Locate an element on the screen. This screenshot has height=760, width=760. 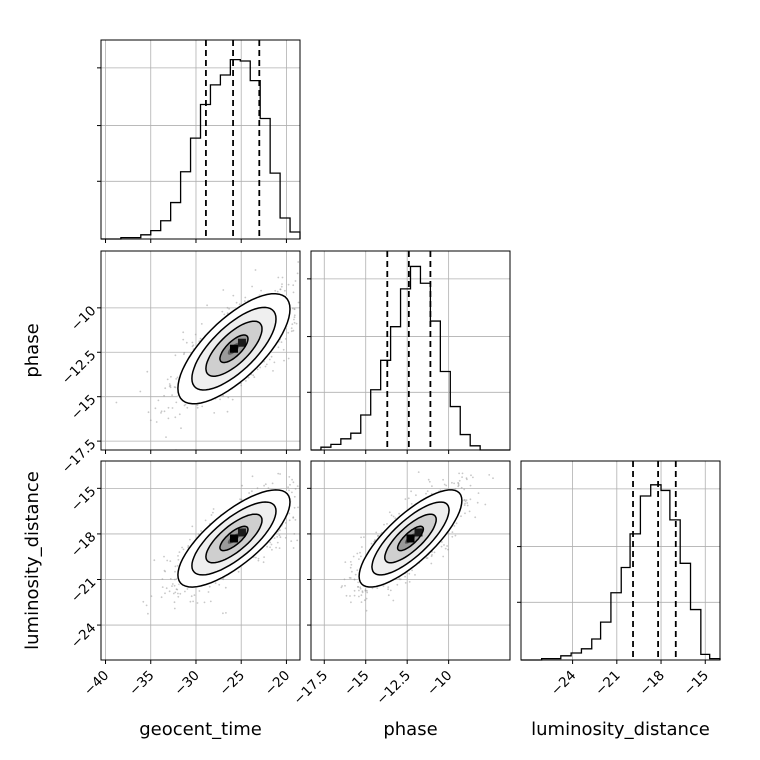
contour-0.5sigma-geocent_time-luminosity_distance is located at coordinates (234, 538).